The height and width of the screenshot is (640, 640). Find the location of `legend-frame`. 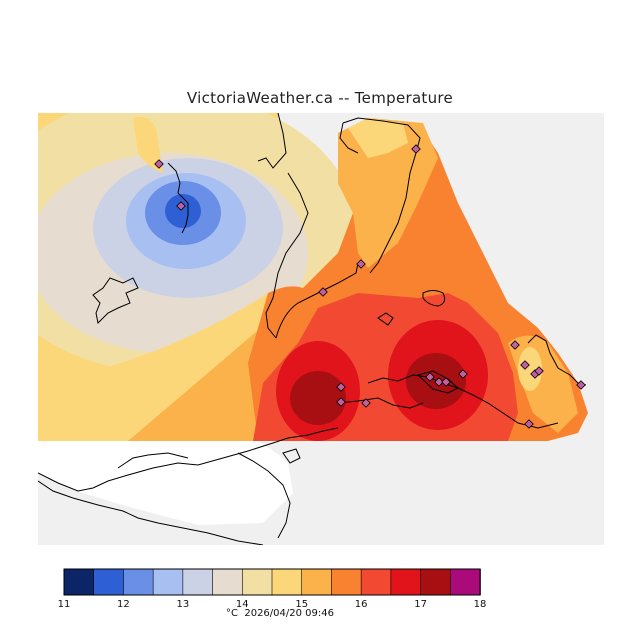

legend-frame is located at coordinates (272, 582).